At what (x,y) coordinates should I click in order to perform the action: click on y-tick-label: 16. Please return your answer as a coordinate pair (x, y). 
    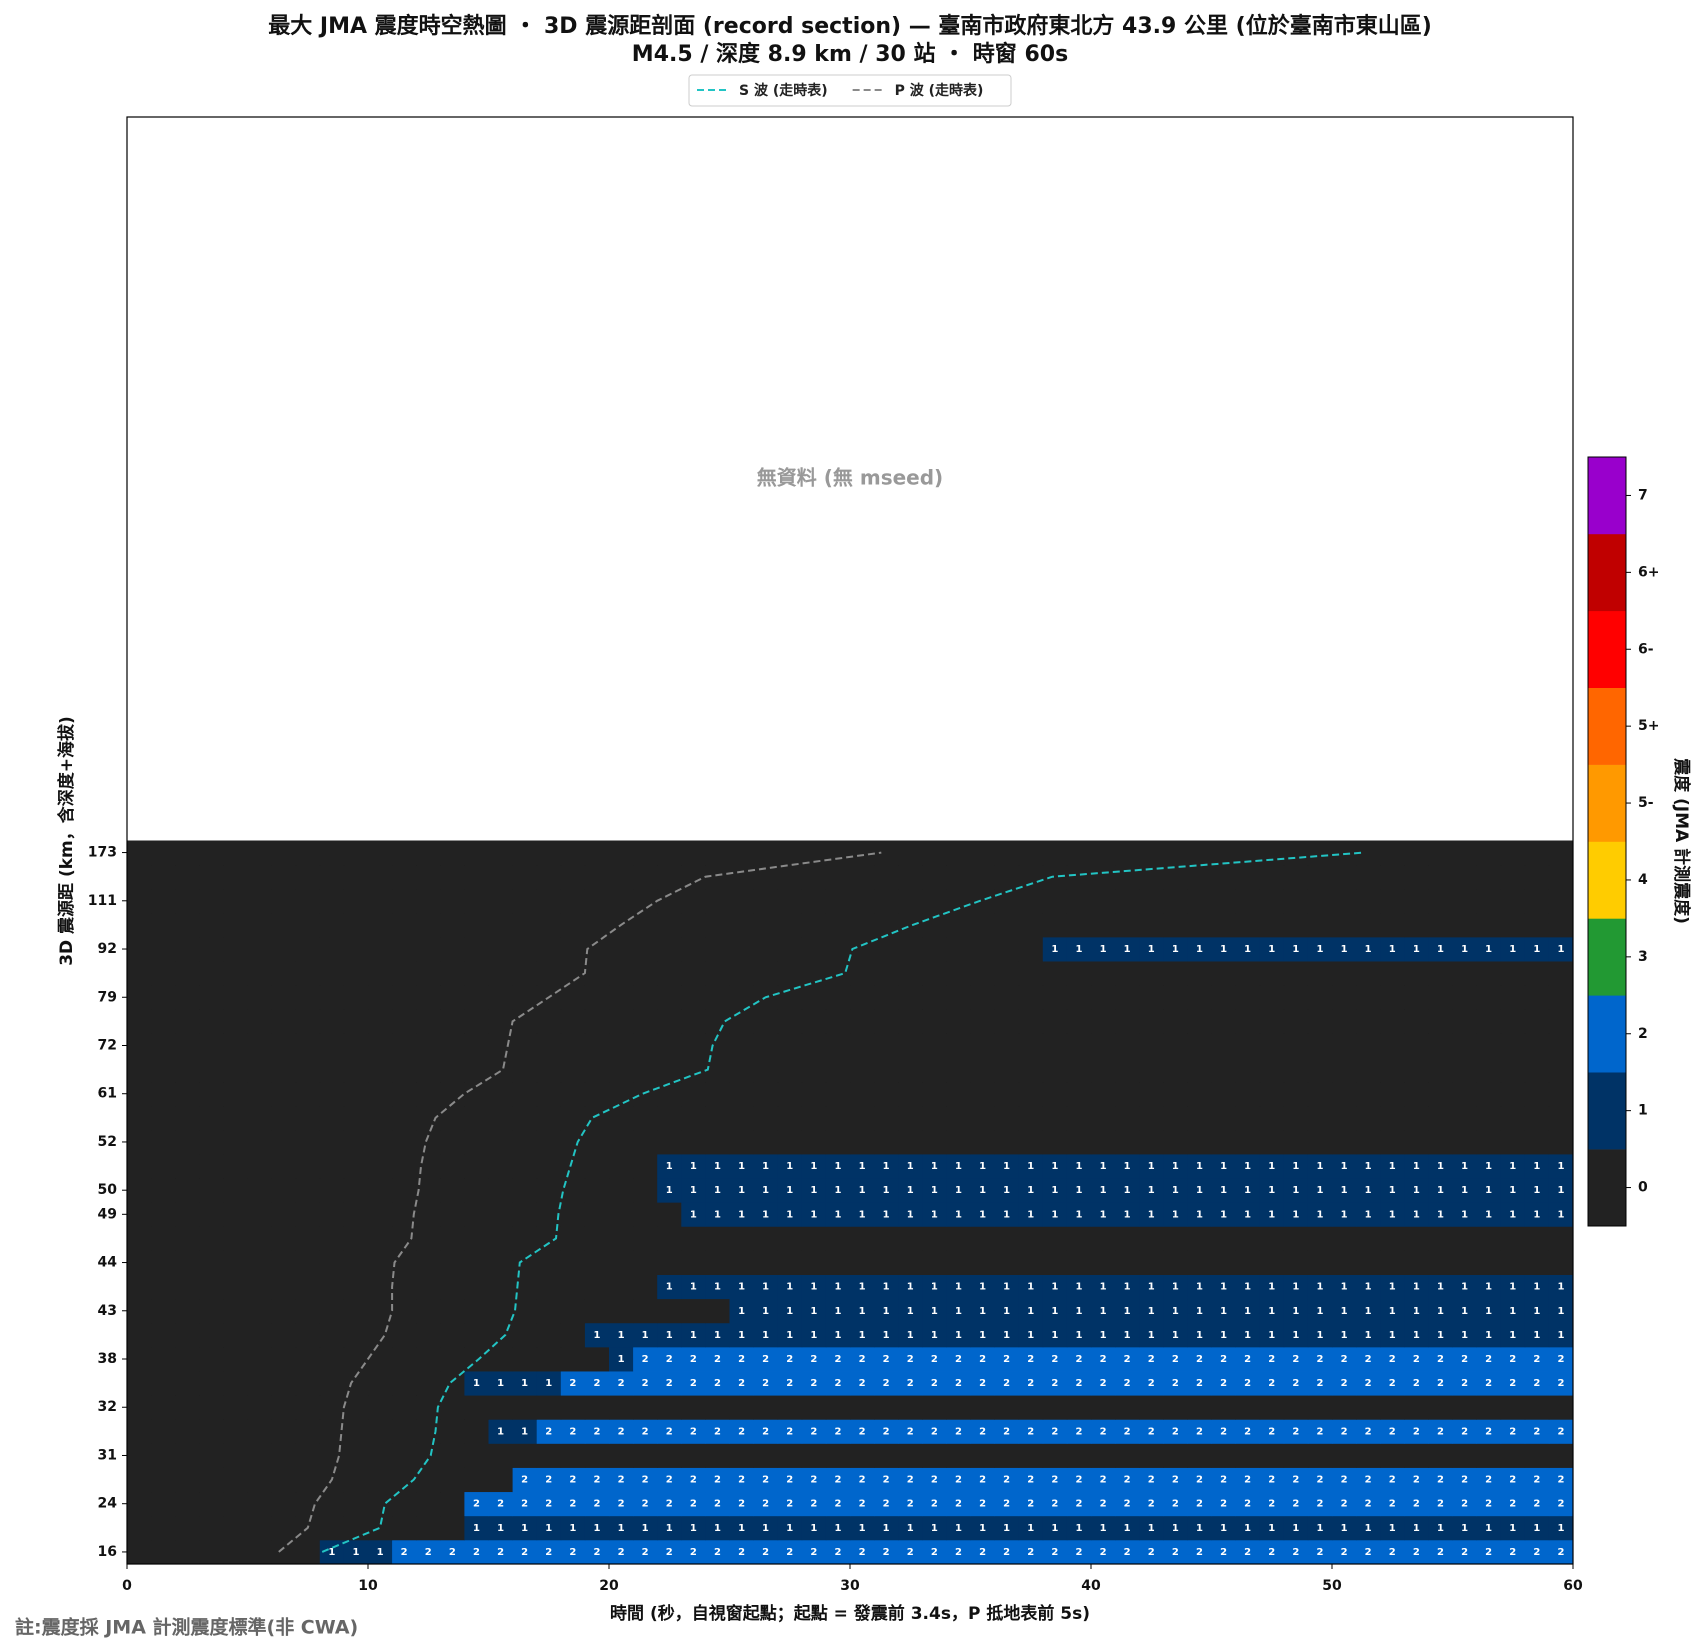
    Looking at the image, I should click on (107, 1552).